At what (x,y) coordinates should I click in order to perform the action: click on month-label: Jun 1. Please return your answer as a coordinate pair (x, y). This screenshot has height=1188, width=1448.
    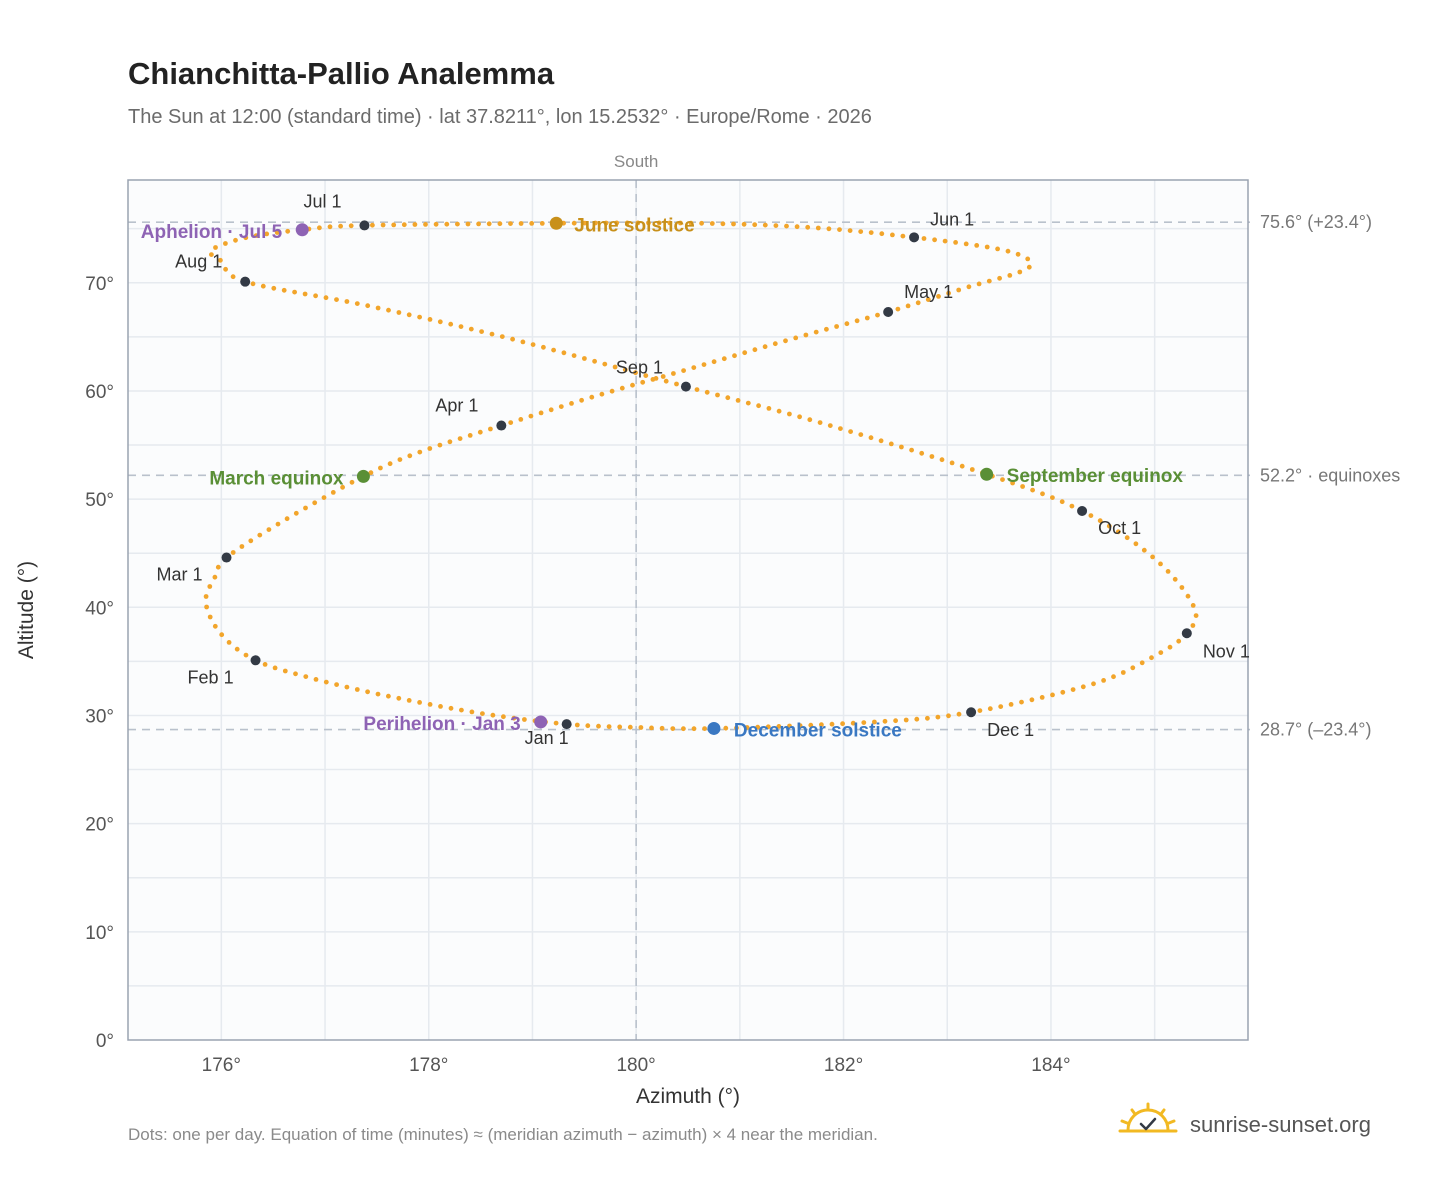
    Looking at the image, I should click on (952, 219).